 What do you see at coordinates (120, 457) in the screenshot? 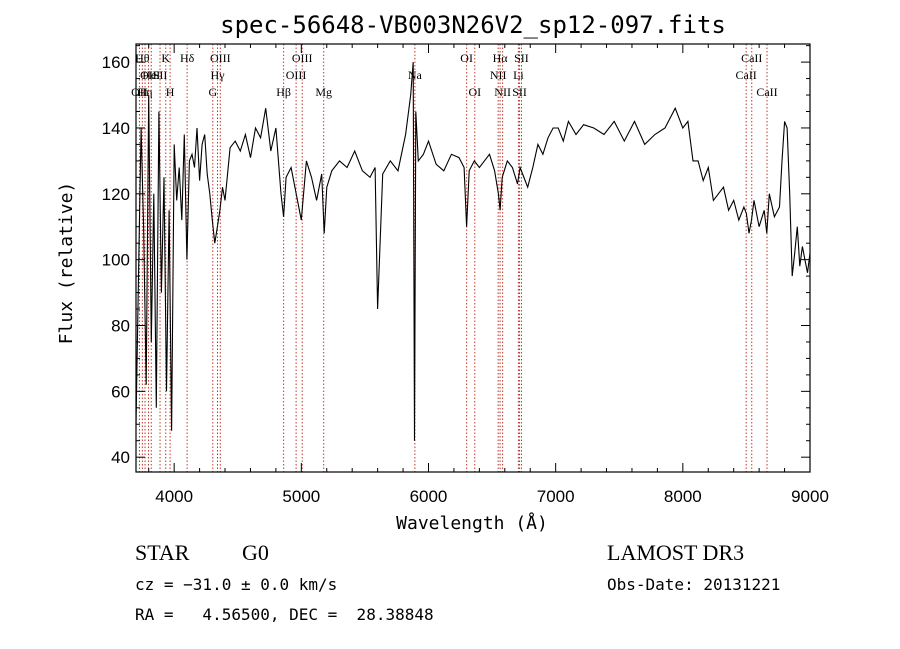
I see `y-tick-label: 40` at bounding box center [120, 457].